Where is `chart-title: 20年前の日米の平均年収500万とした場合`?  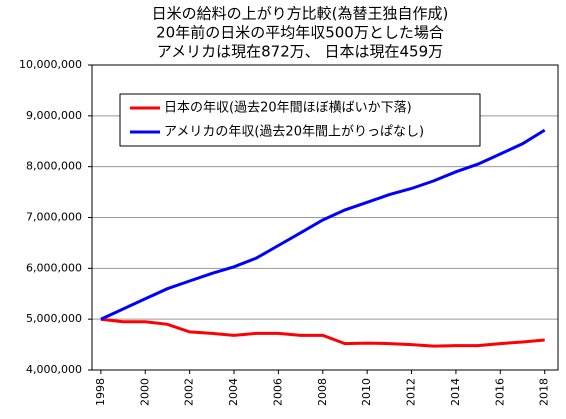
chart-title: 20年前の日米の平均年収500万とした場合 is located at coordinates (300, 33).